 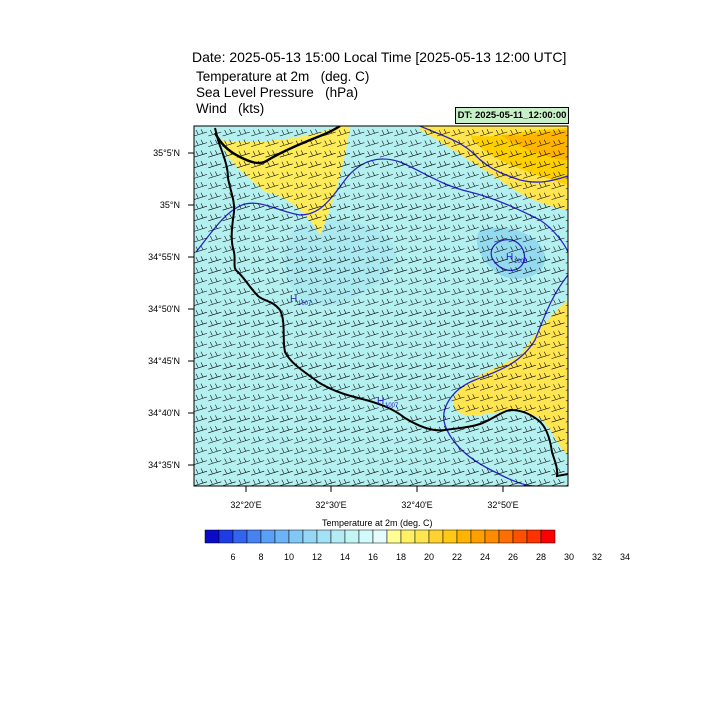 I want to click on pressure-labels: H 1007 H 1007 H 1008, so click(x=409, y=330).